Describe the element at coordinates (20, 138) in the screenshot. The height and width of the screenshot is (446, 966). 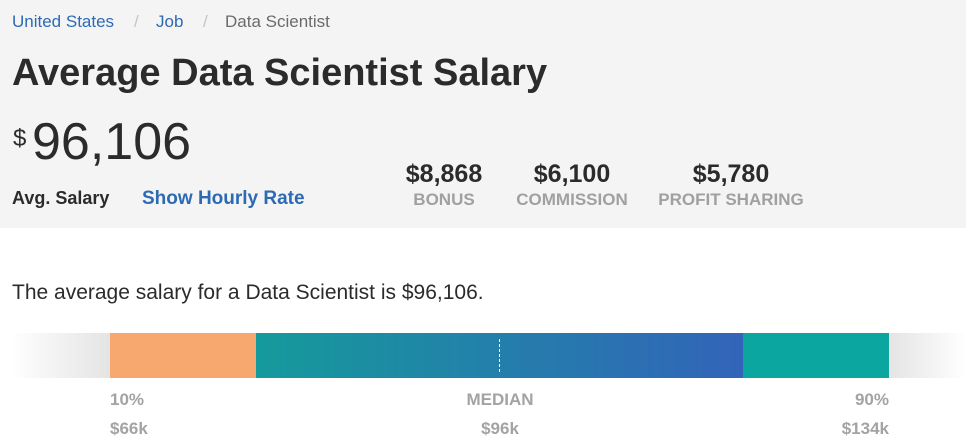
I see `currency-symbol: $` at that location.